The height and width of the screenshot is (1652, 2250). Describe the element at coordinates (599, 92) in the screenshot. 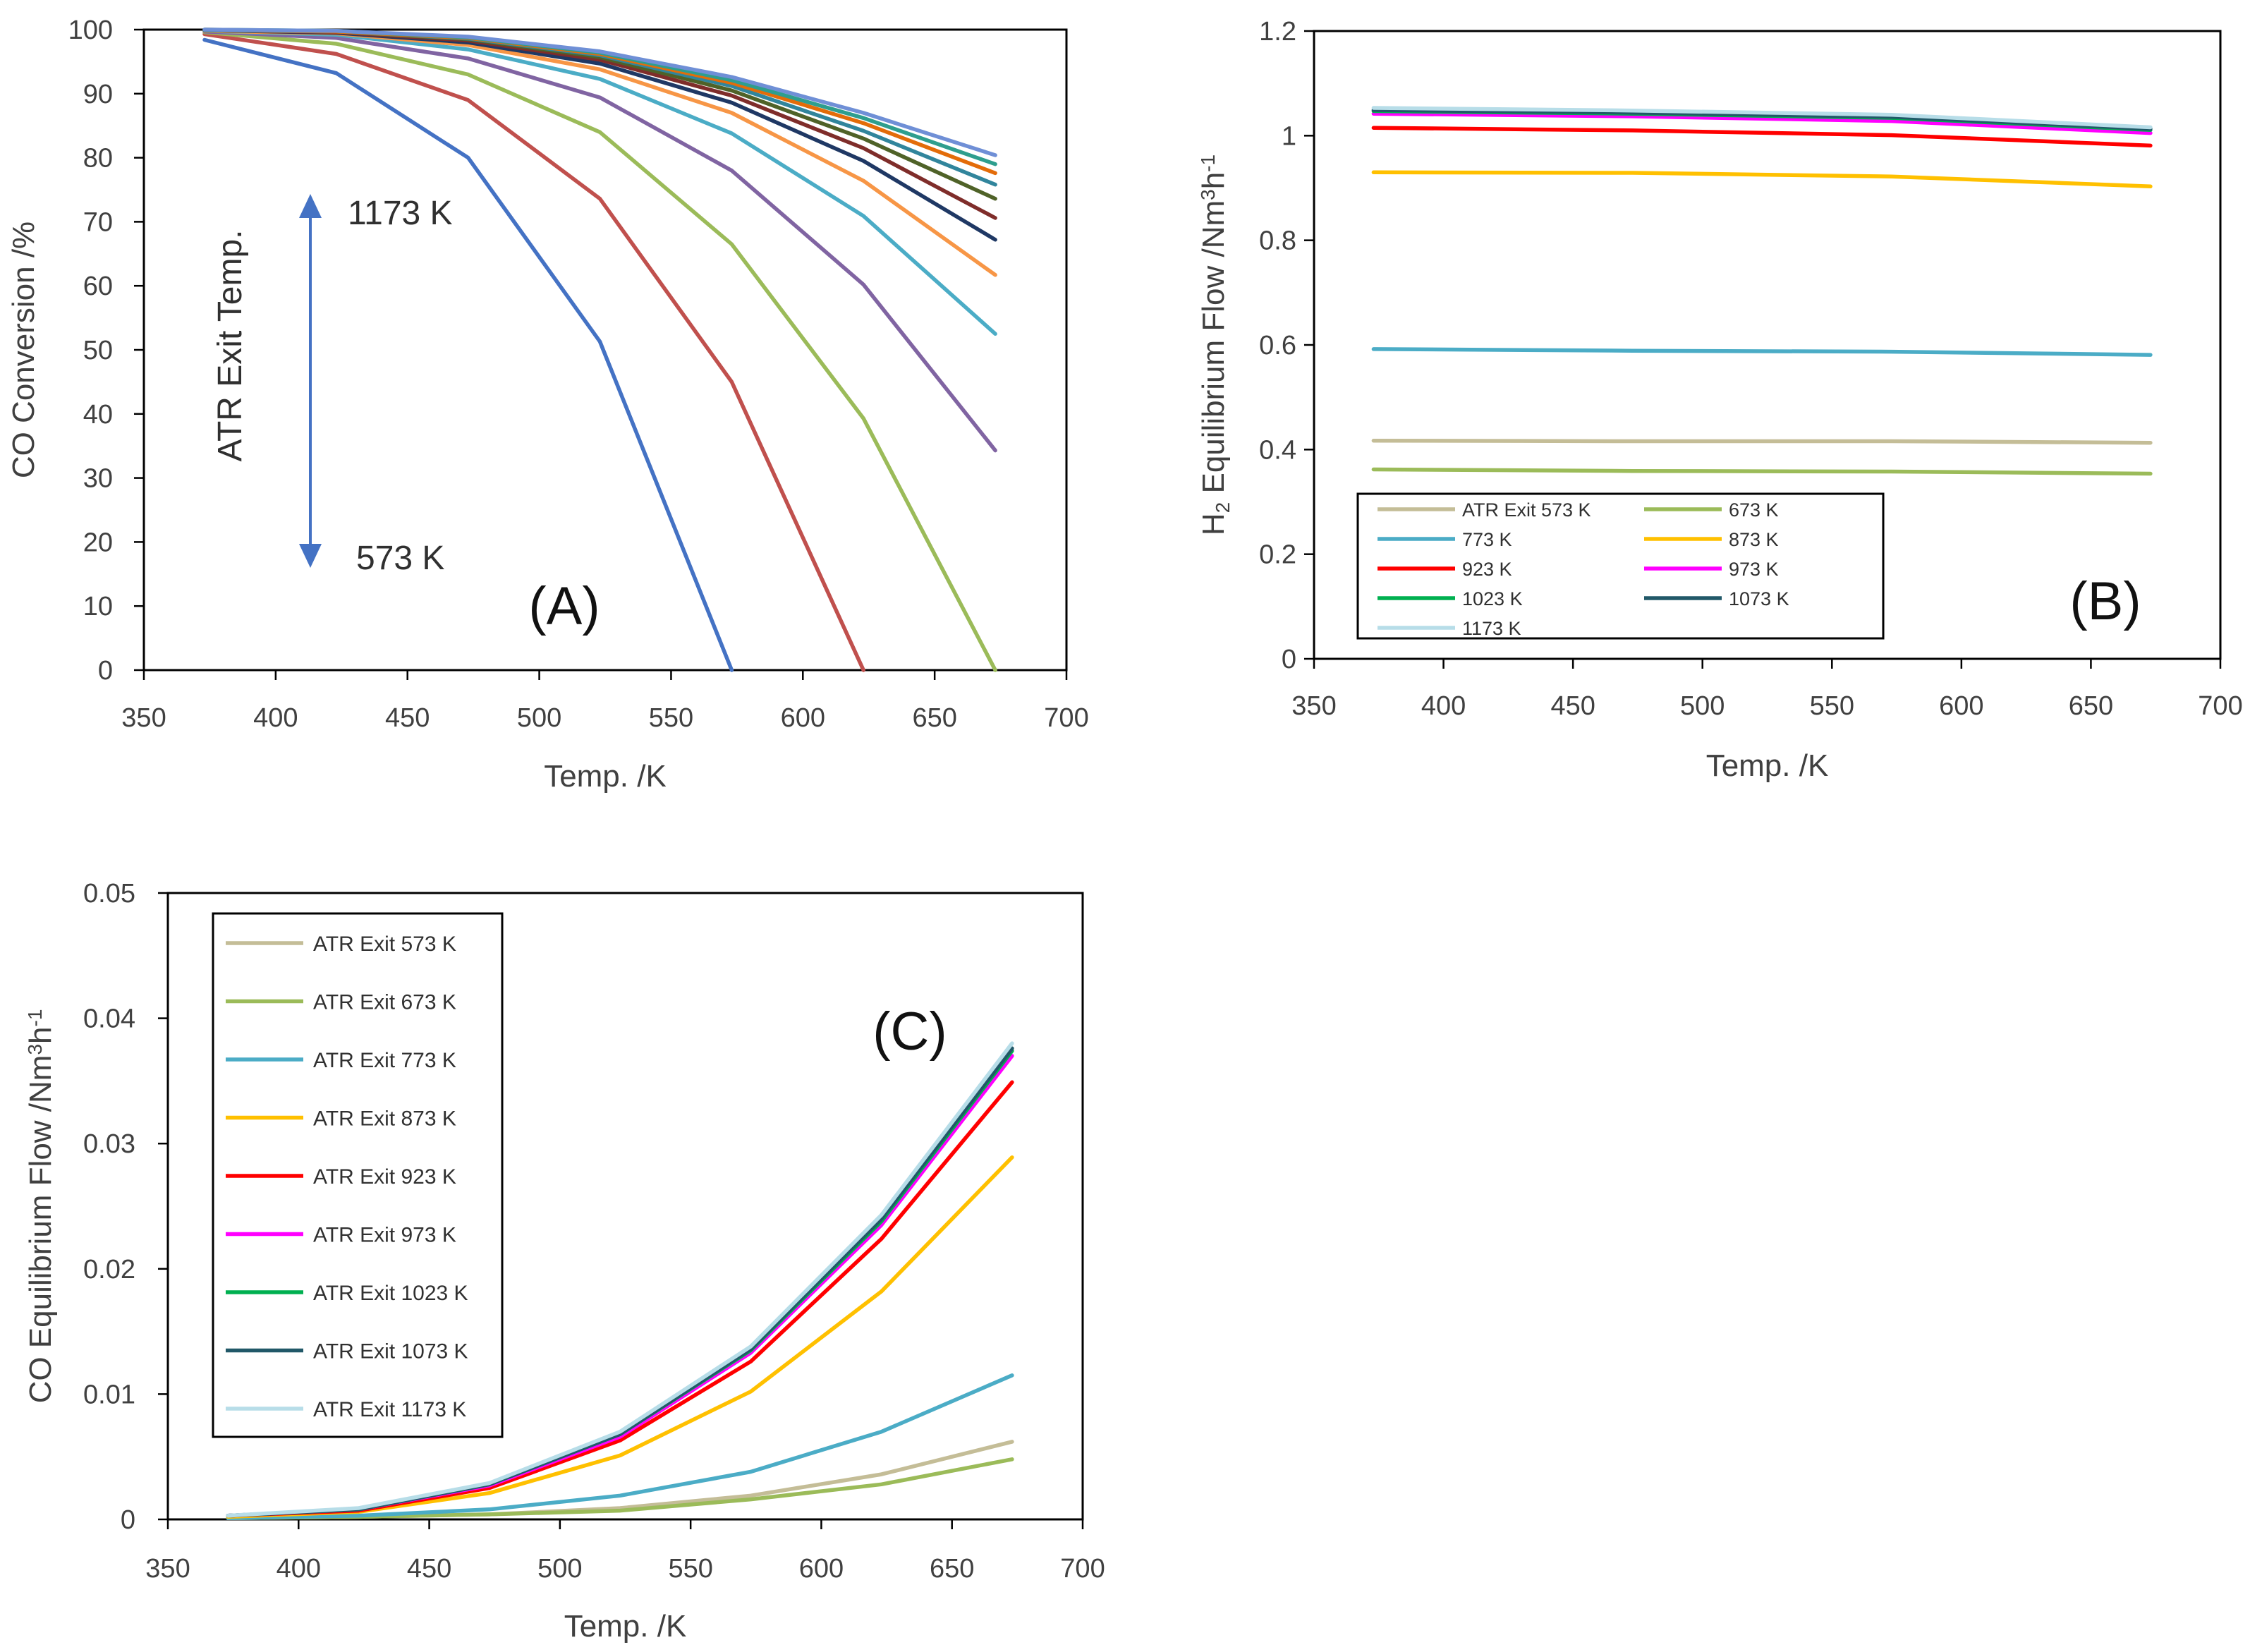

I see `series-line-1173-k` at that location.